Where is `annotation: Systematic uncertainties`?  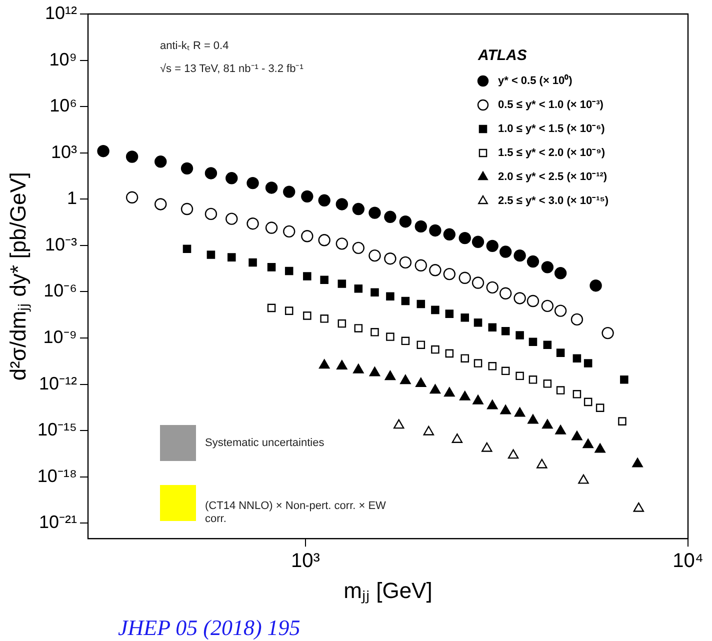 annotation: Systematic uncertainties is located at coordinates (264, 443).